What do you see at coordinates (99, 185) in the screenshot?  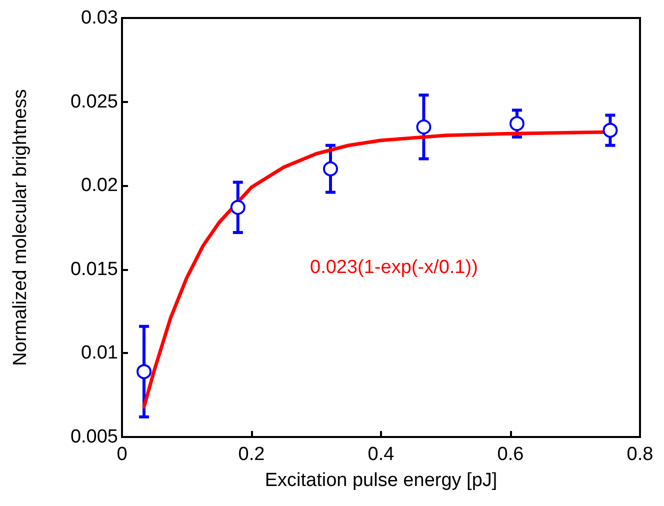 I see `y-tick-label: 0.02` at bounding box center [99, 185].